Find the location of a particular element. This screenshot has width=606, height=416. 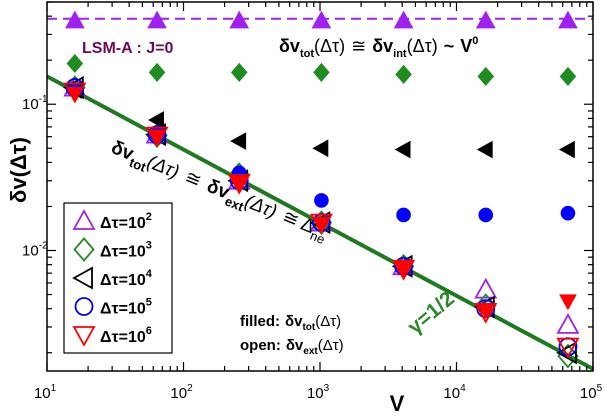

model-label: LSM-A : J=0 is located at coordinates (128, 48).